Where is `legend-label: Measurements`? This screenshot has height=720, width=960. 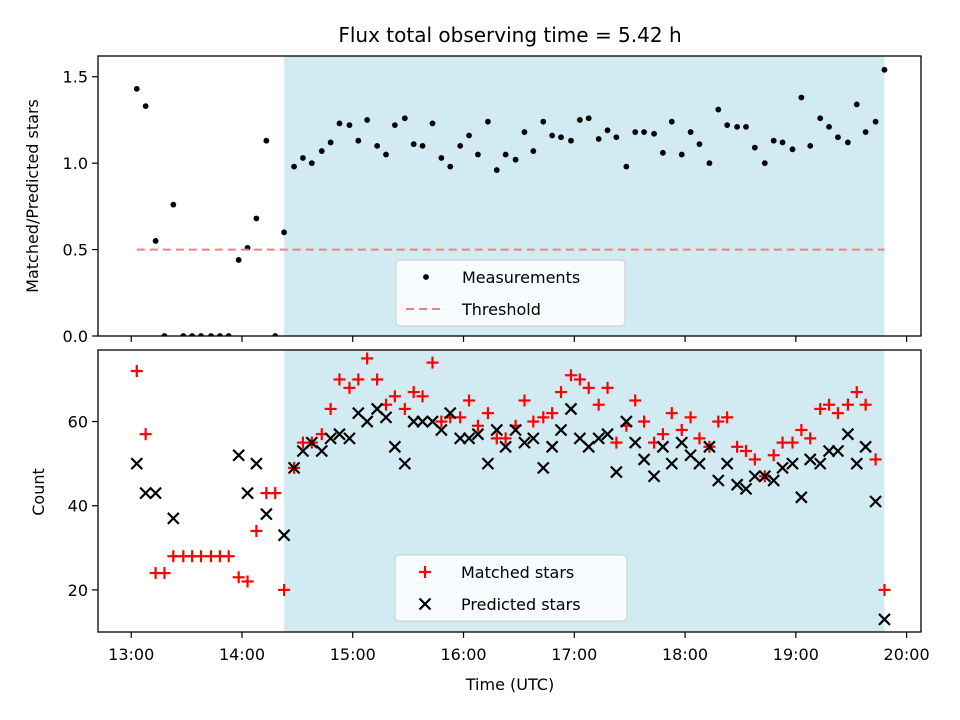 legend-label: Measurements is located at coordinates (521, 277).